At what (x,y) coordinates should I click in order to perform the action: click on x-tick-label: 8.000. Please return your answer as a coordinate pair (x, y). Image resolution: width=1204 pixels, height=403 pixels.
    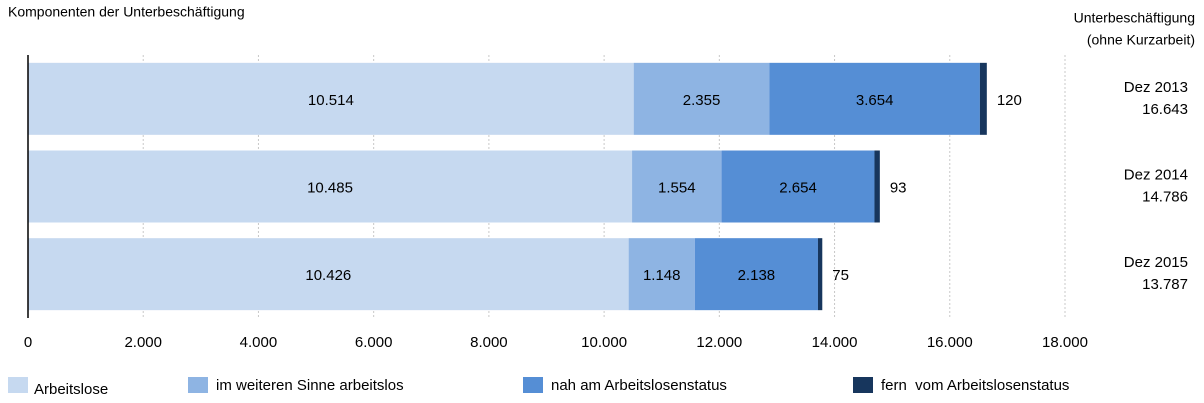
    Looking at the image, I should click on (489, 342).